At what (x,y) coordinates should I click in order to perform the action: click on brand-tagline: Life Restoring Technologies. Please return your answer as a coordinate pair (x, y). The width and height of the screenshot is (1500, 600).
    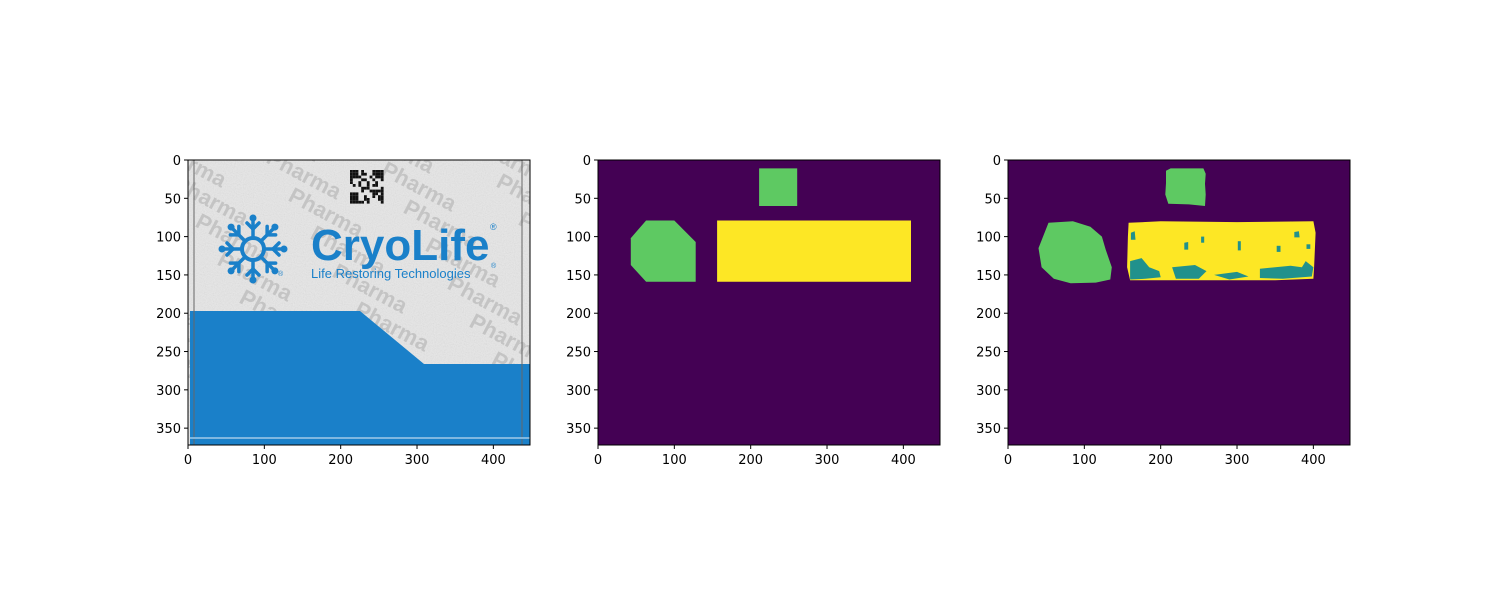
    Looking at the image, I should click on (391, 273).